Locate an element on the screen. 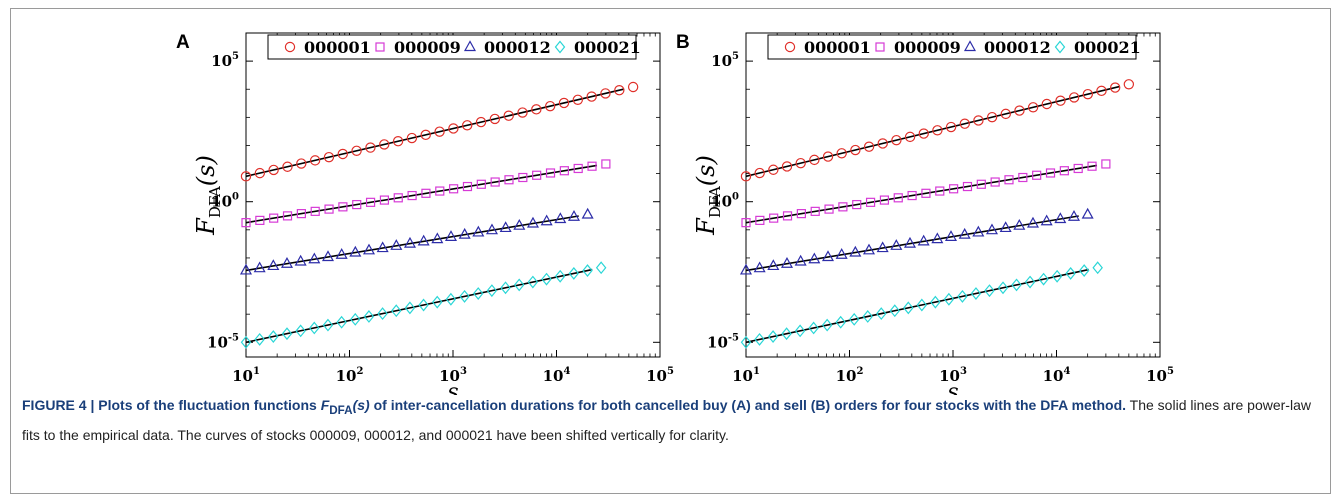 Image resolution: width=1341 pixels, height=502 pixels. legend-label-000021: 000021 is located at coordinates (607, 47).